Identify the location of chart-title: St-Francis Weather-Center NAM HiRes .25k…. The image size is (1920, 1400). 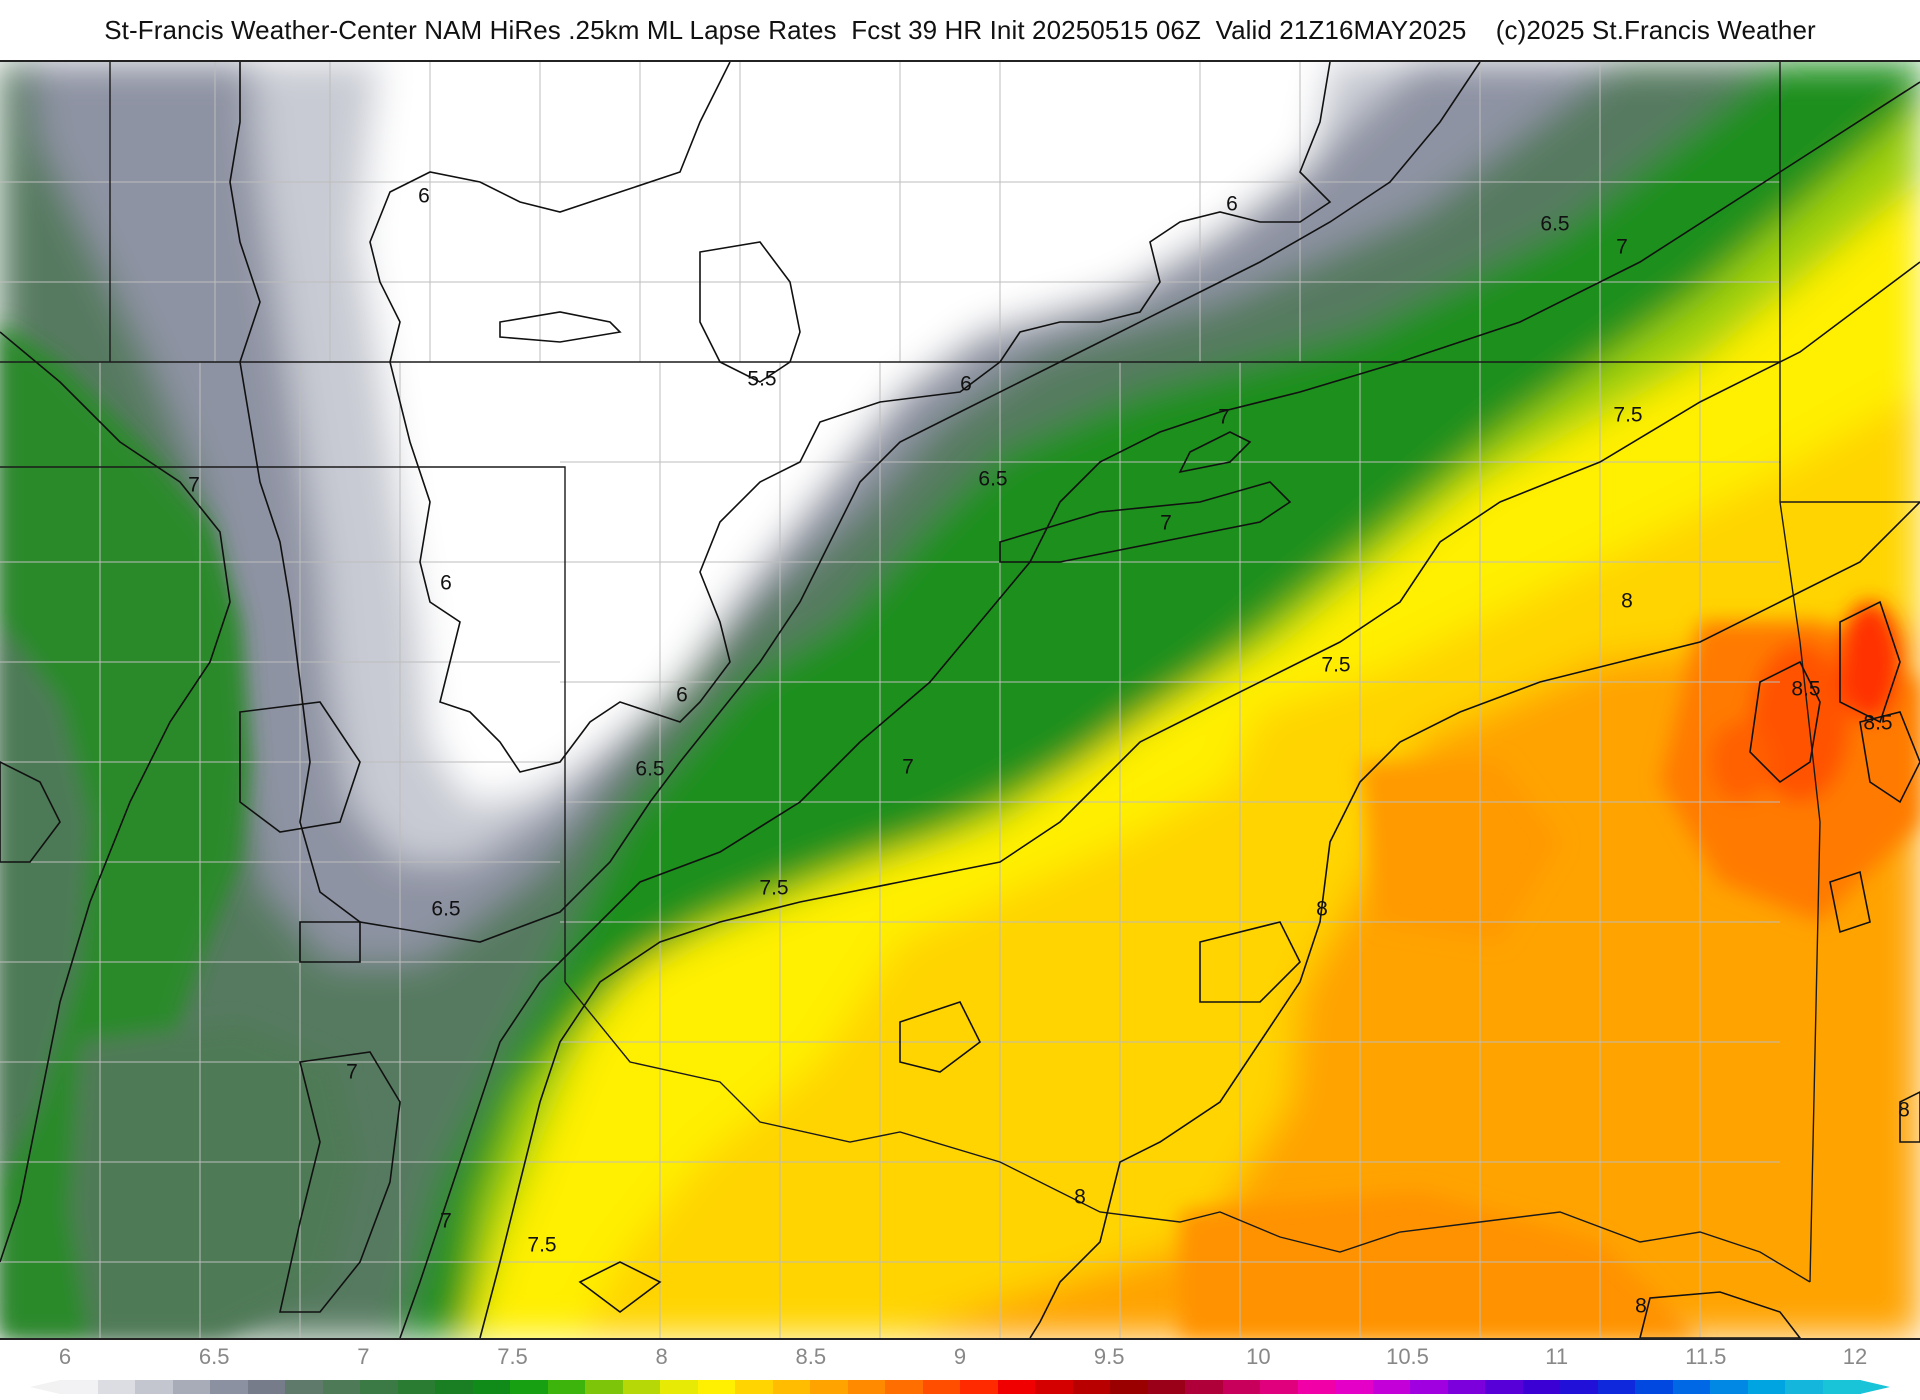
(960, 29).